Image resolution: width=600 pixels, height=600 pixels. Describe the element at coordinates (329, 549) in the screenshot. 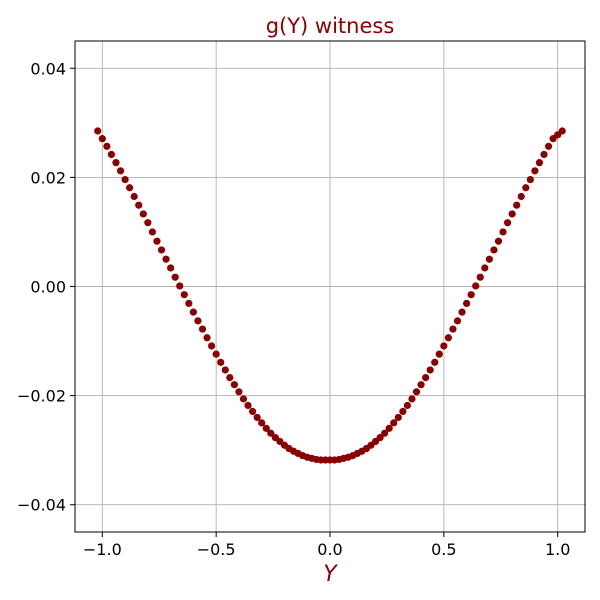

I see `x-tick-label: 0.0` at that location.